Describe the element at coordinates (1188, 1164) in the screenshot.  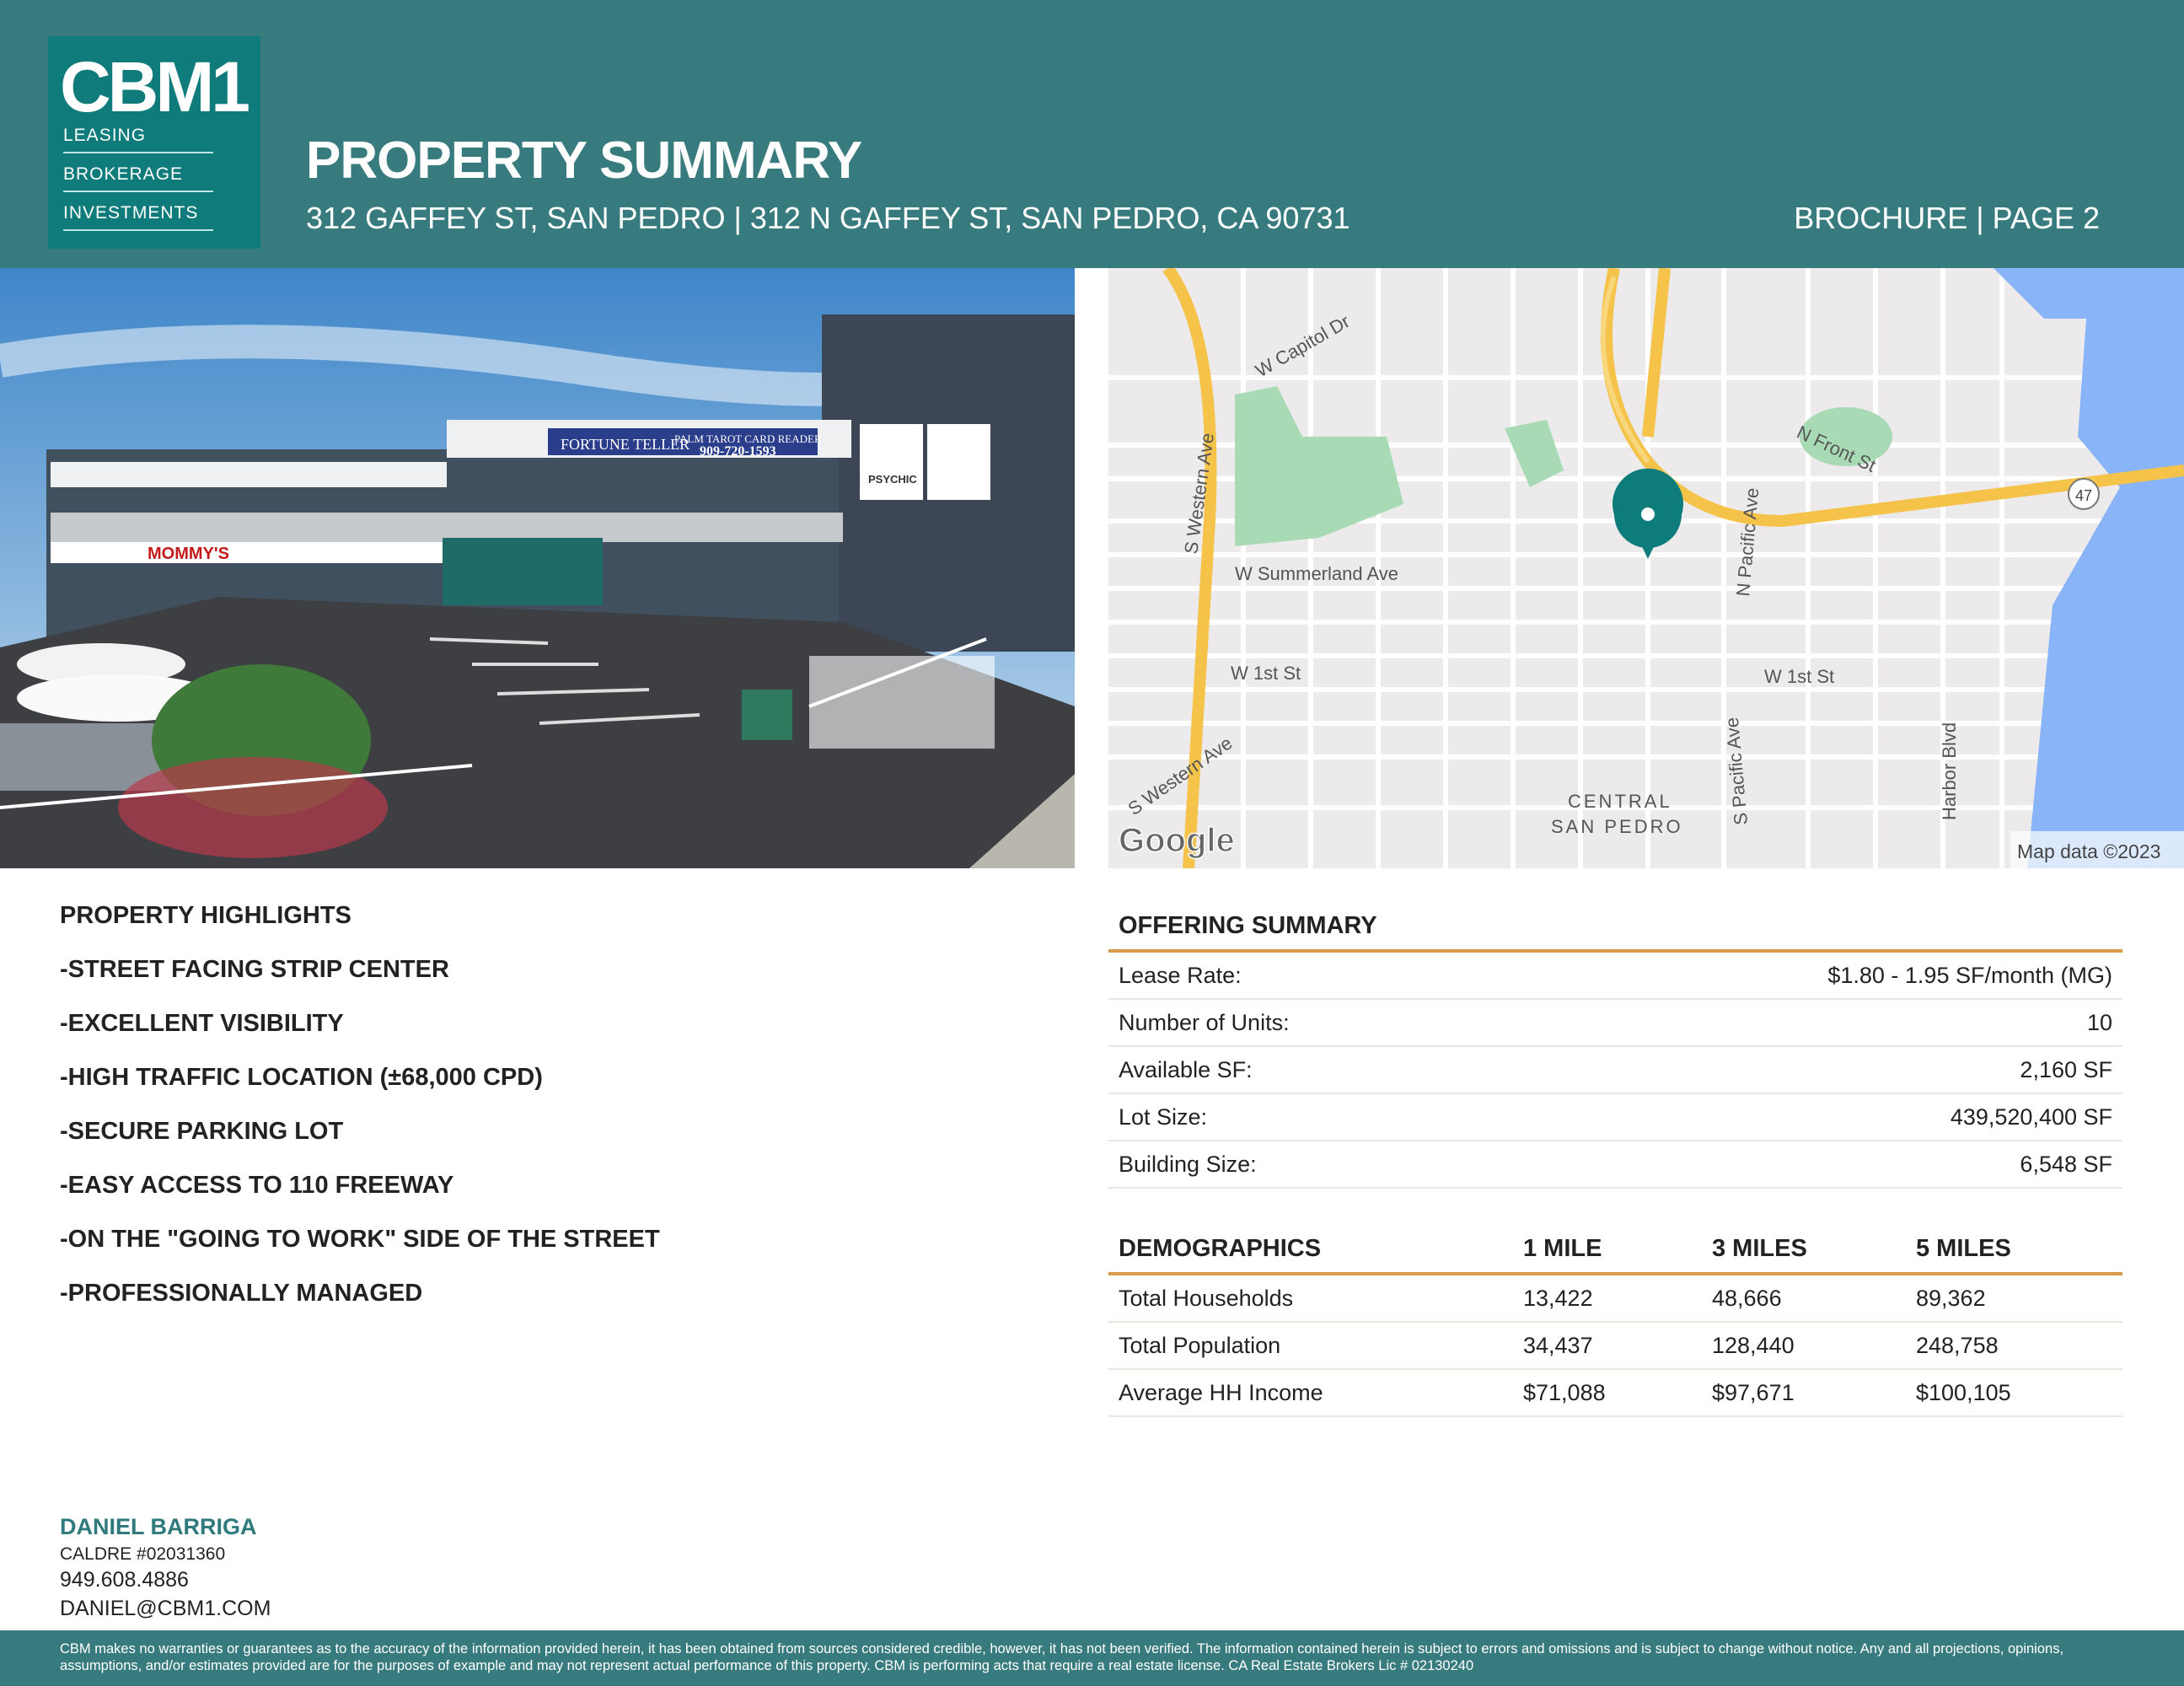
I see `row-label: Building Size:` at that location.